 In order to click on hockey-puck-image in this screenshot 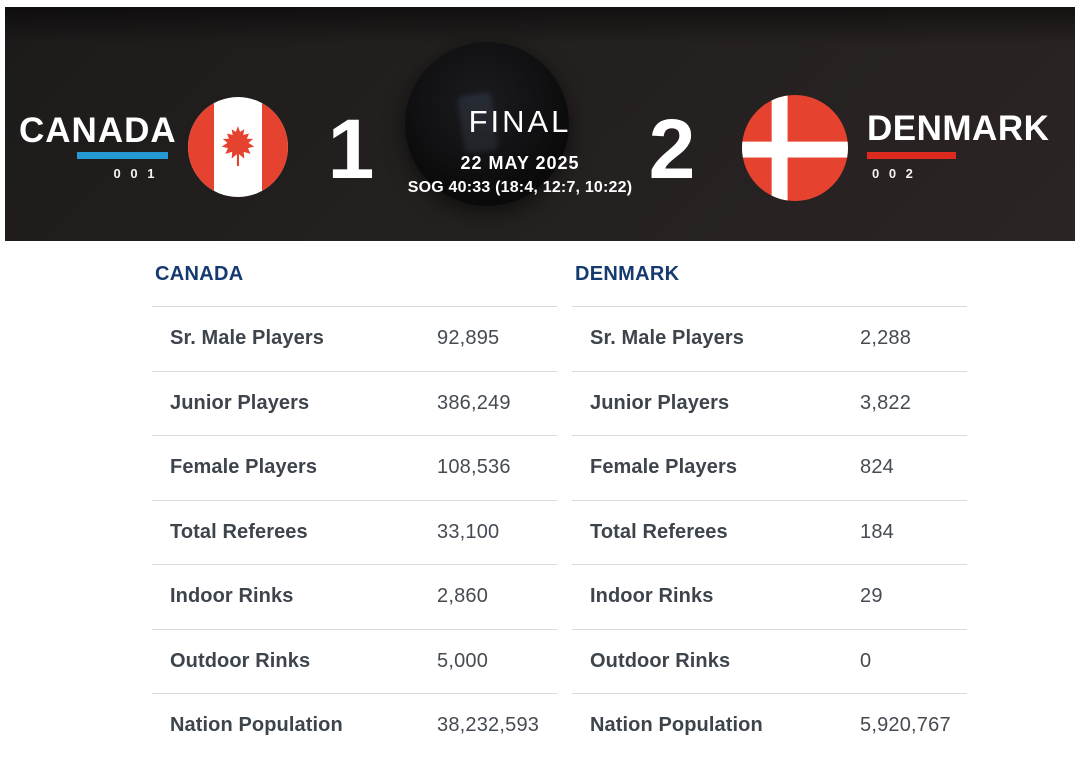, I will do `click(487, 124)`.